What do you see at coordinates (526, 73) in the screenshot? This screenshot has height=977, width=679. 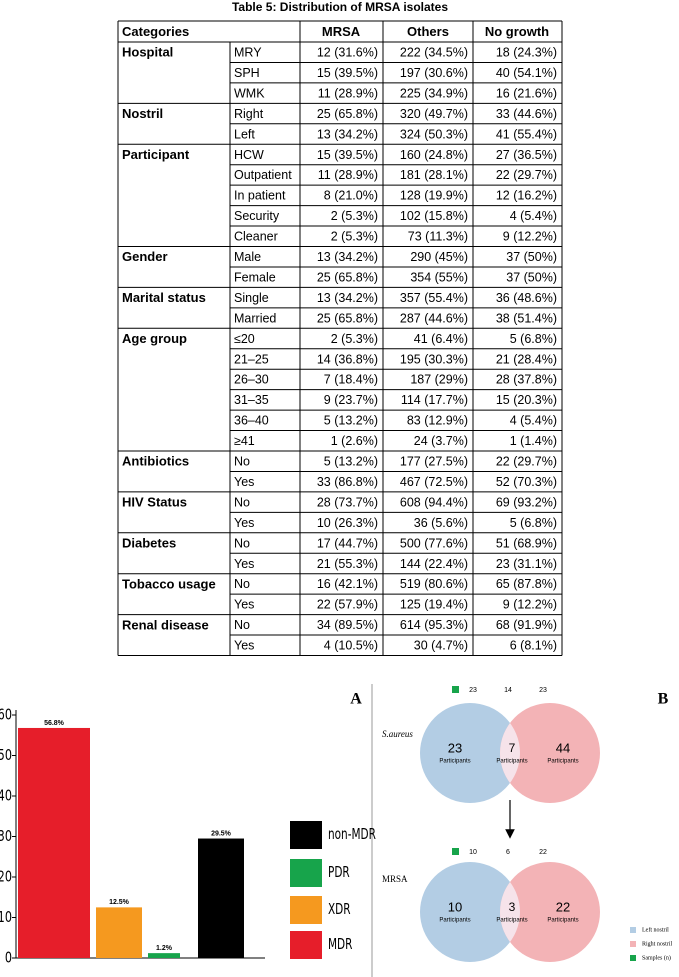 I see `value-cell: 40 (54.1%)` at bounding box center [526, 73].